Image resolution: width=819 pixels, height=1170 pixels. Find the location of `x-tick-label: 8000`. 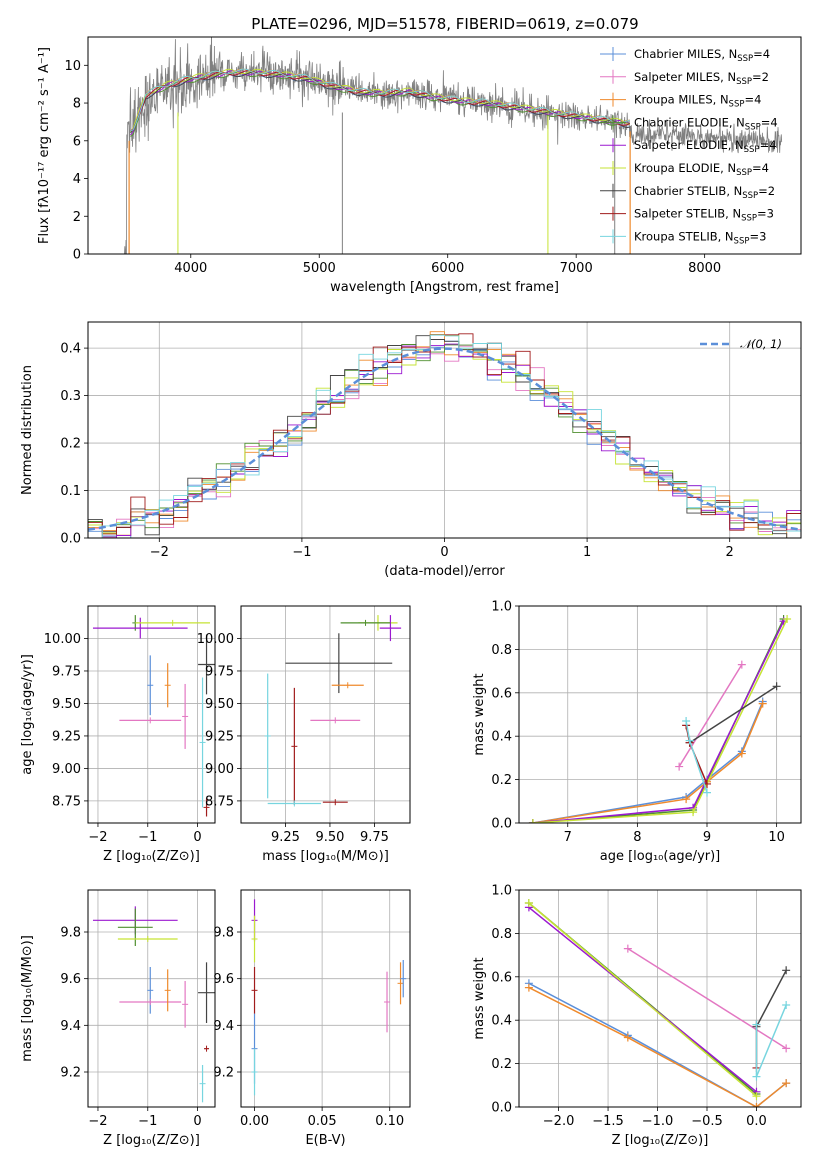

x-tick-label: 8000 is located at coordinates (704, 268).